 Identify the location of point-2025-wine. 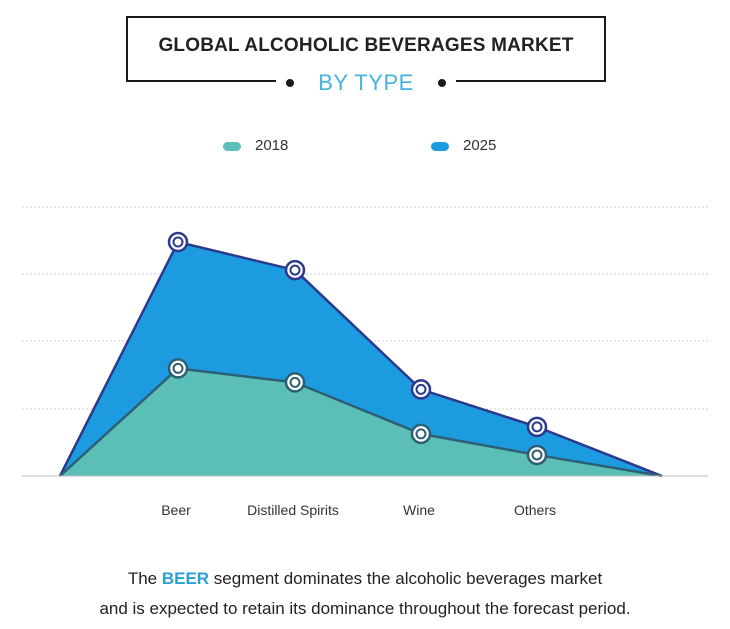
(421, 389).